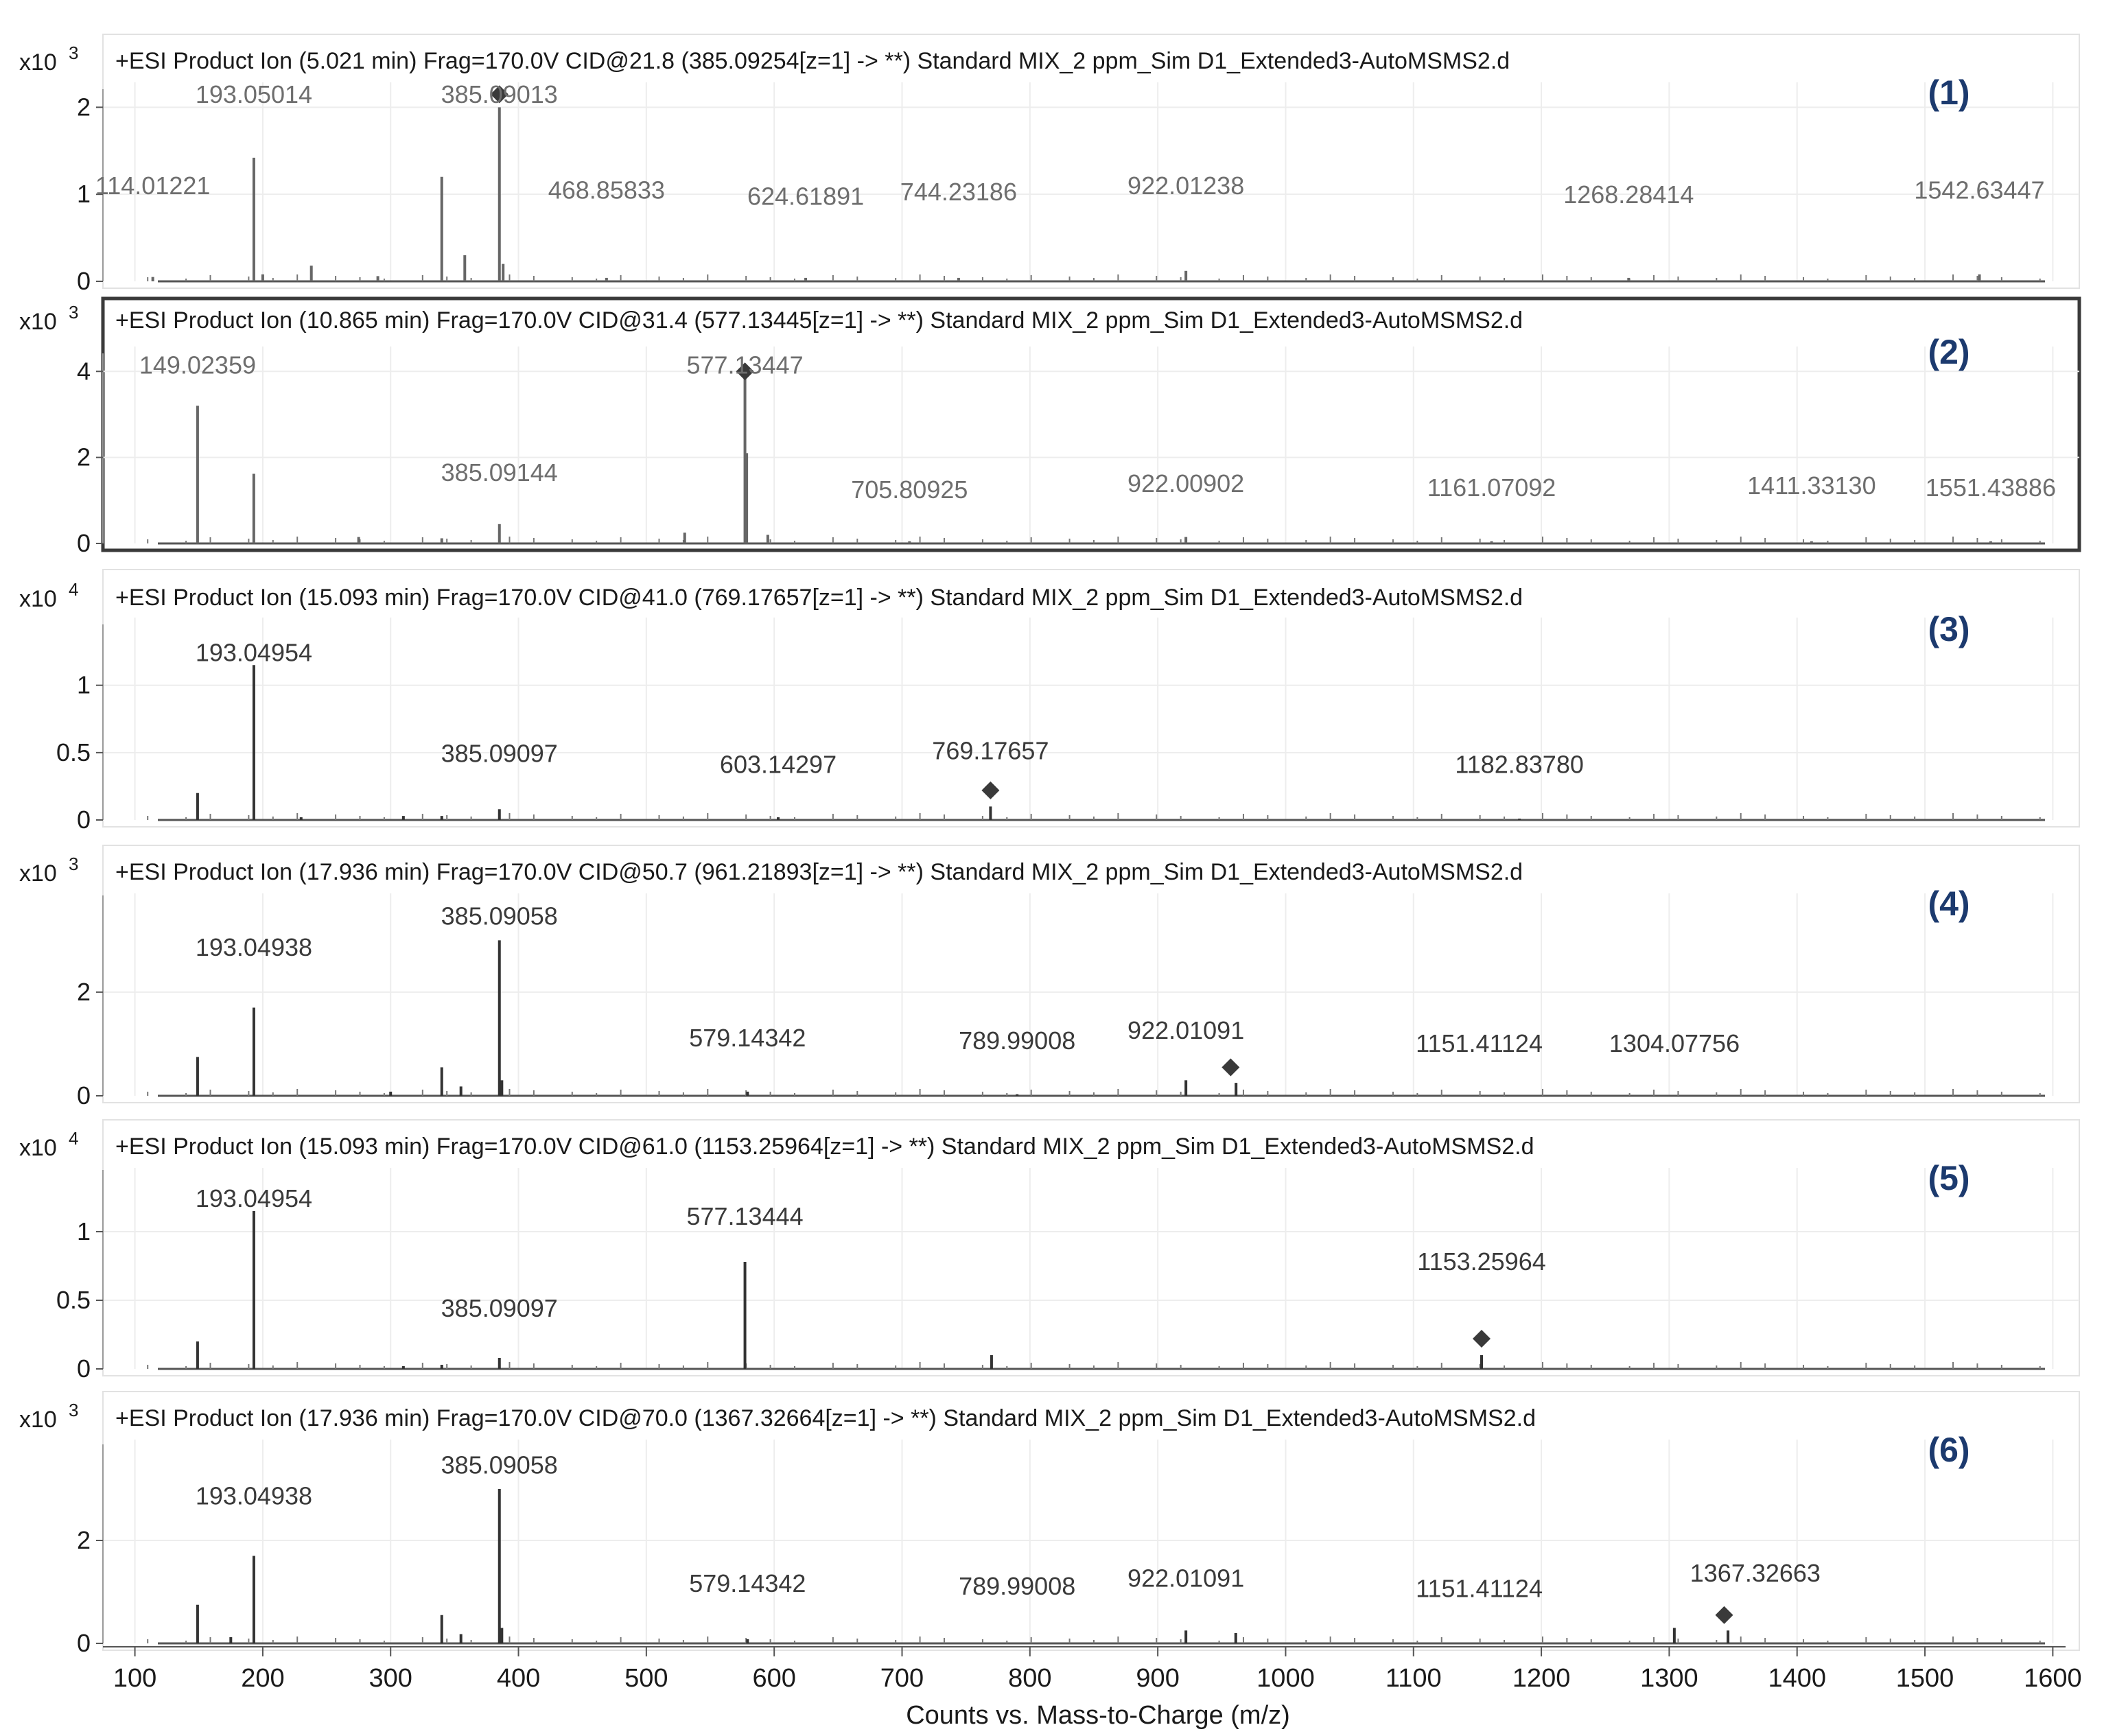  Describe the element at coordinates (2053, 1679) in the screenshot. I see `x-tick-label: 1600` at that location.